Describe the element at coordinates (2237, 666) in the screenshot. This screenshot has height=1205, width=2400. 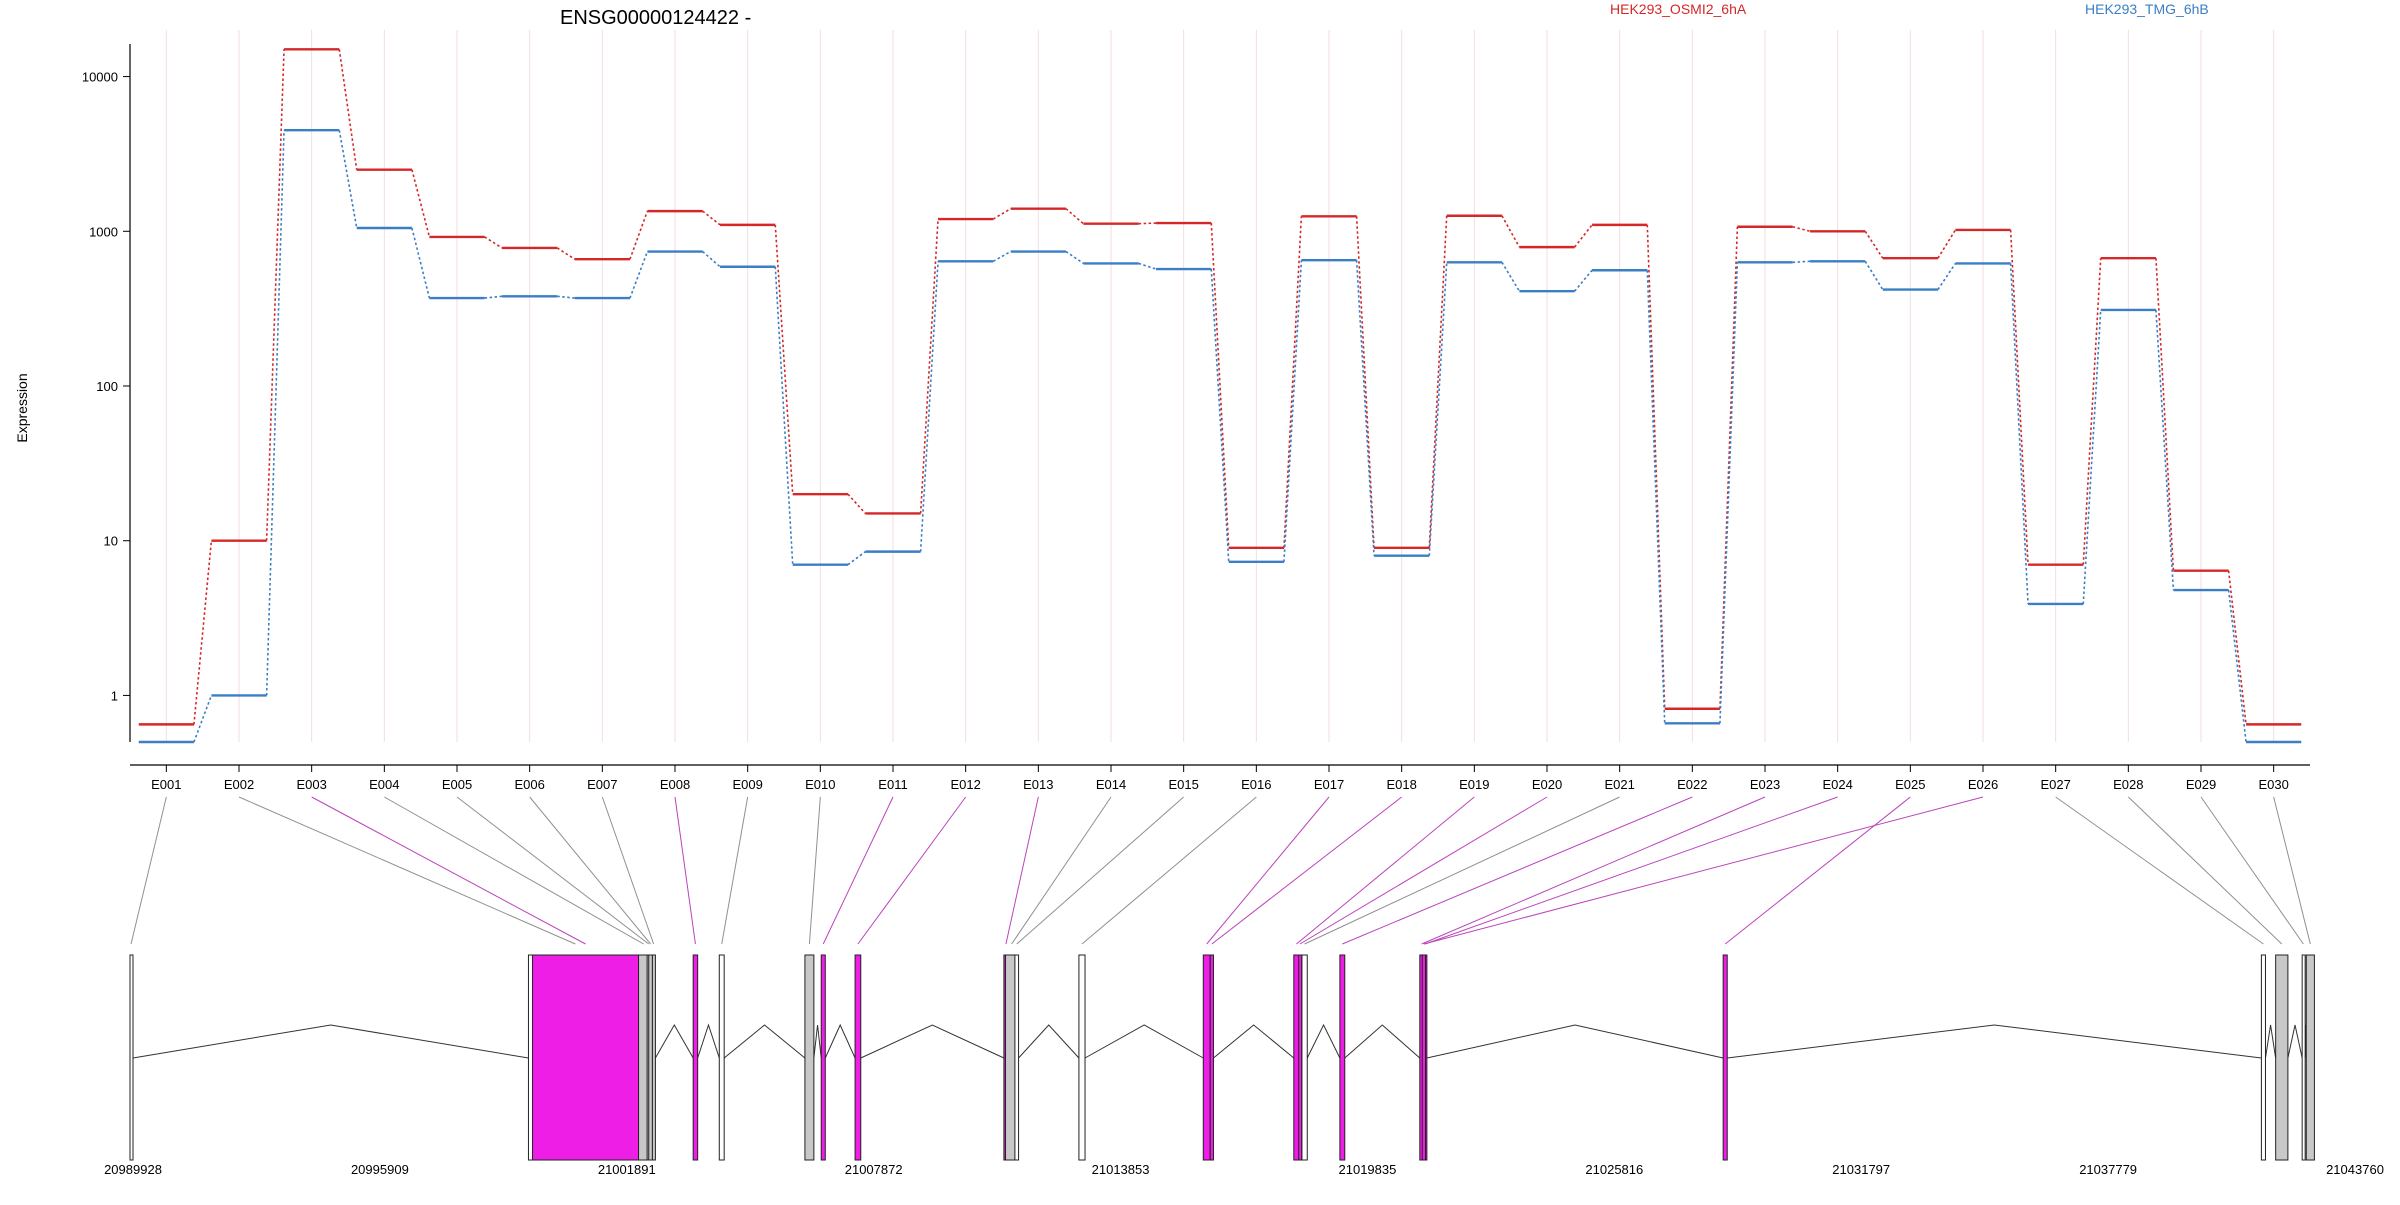
I see `series-2-connector-e029` at that location.